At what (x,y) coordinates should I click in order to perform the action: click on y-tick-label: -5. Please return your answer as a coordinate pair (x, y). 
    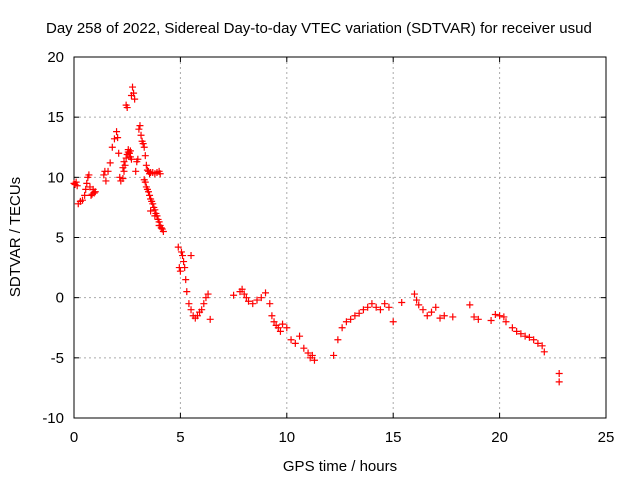
    Looking at the image, I should click on (57, 358).